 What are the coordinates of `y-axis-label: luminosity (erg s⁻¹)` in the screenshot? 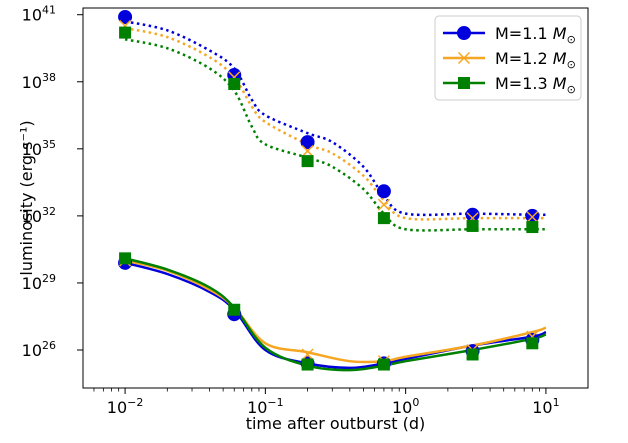 It's located at (26, 197).